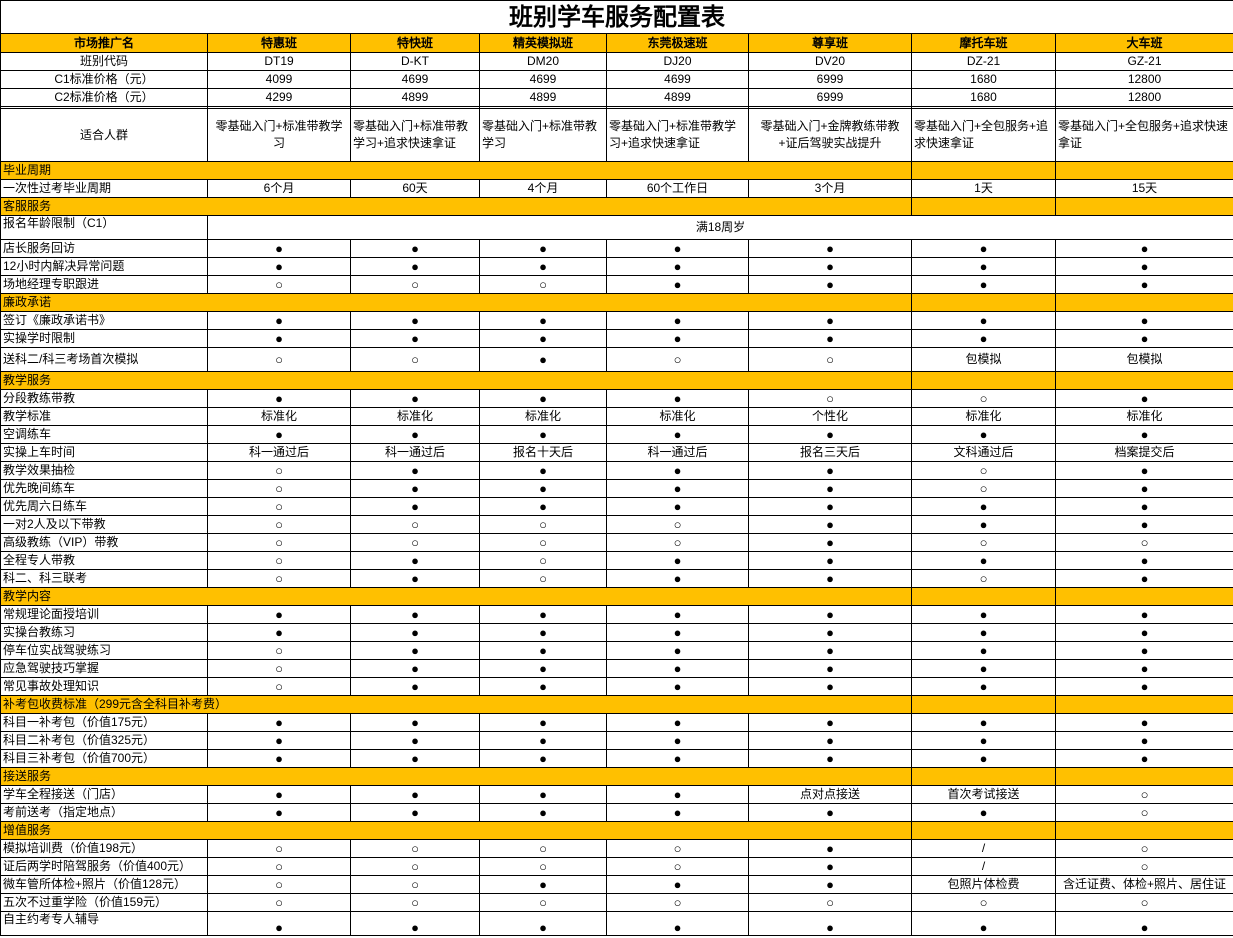 The height and width of the screenshot is (938, 1233). Describe the element at coordinates (830, 452) in the screenshot. I see `cell-value: 报名三天后` at that location.